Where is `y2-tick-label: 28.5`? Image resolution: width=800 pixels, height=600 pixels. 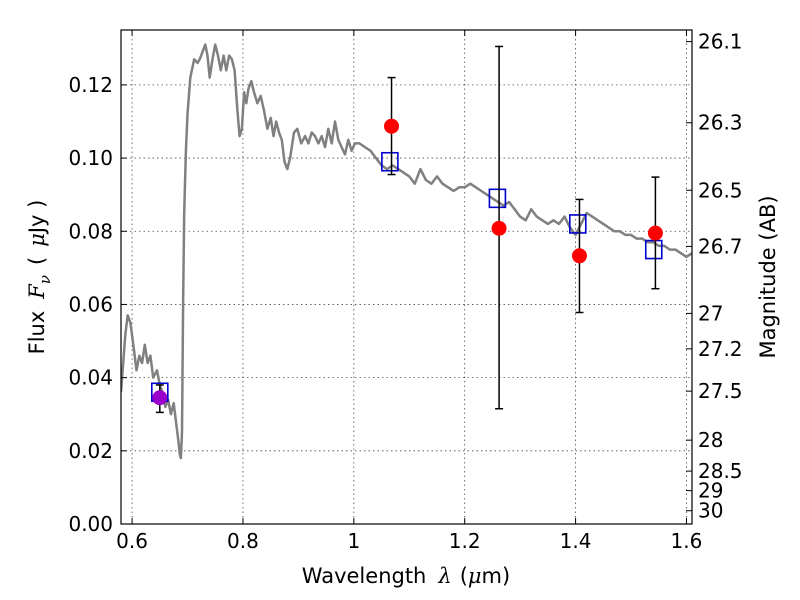 y2-tick-label: 28.5 is located at coordinates (720, 471).